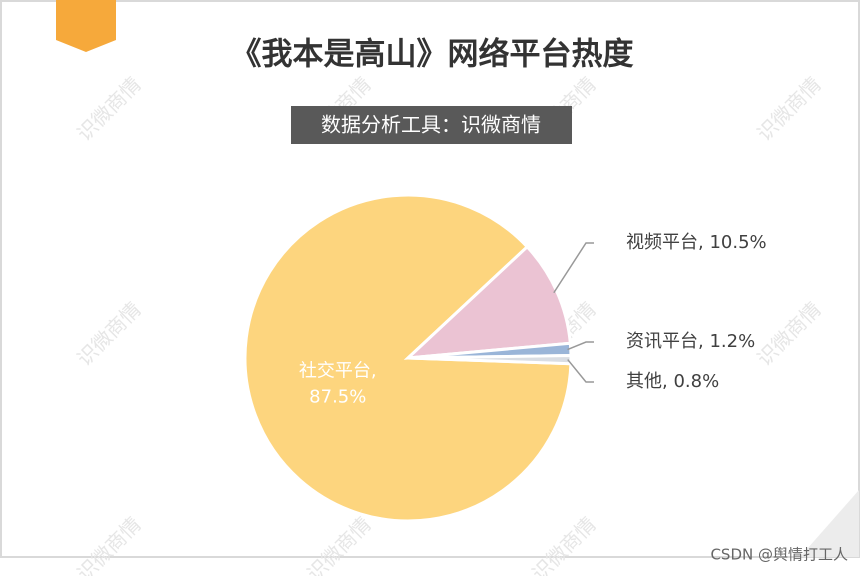 The image size is (864, 576). What do you see at coordinates (432, 55) in the screenshot?
I see `chart-title: 《我本是高山》网络平台热度` at bounding box center [432, 55].